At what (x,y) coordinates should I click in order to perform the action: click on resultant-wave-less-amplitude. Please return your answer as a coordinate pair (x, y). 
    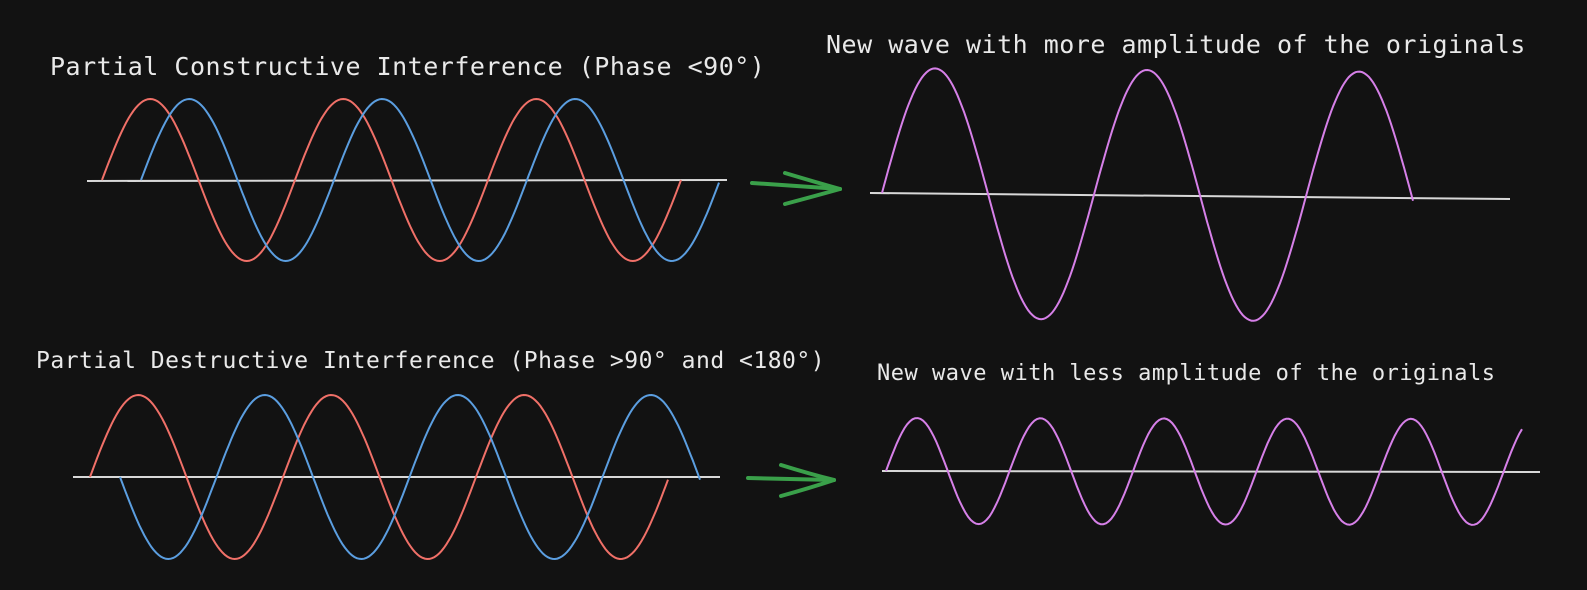
    Looking at the image, I should click on (1211, 471).